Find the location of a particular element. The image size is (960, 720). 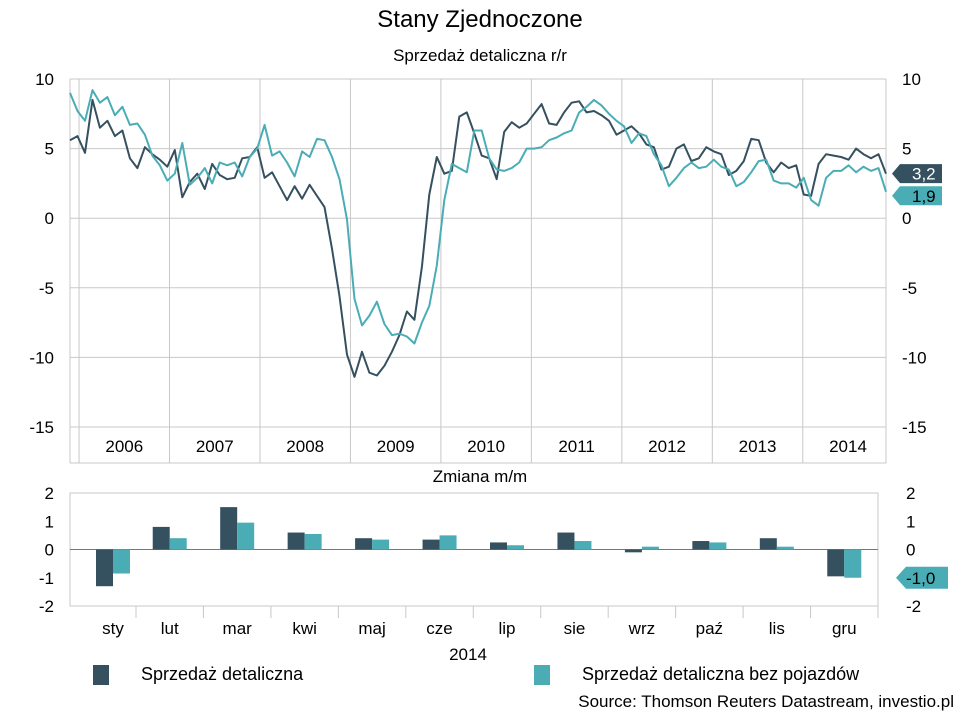

bar-y-tick-label-right: 1 is located at coordinates (910, 521).